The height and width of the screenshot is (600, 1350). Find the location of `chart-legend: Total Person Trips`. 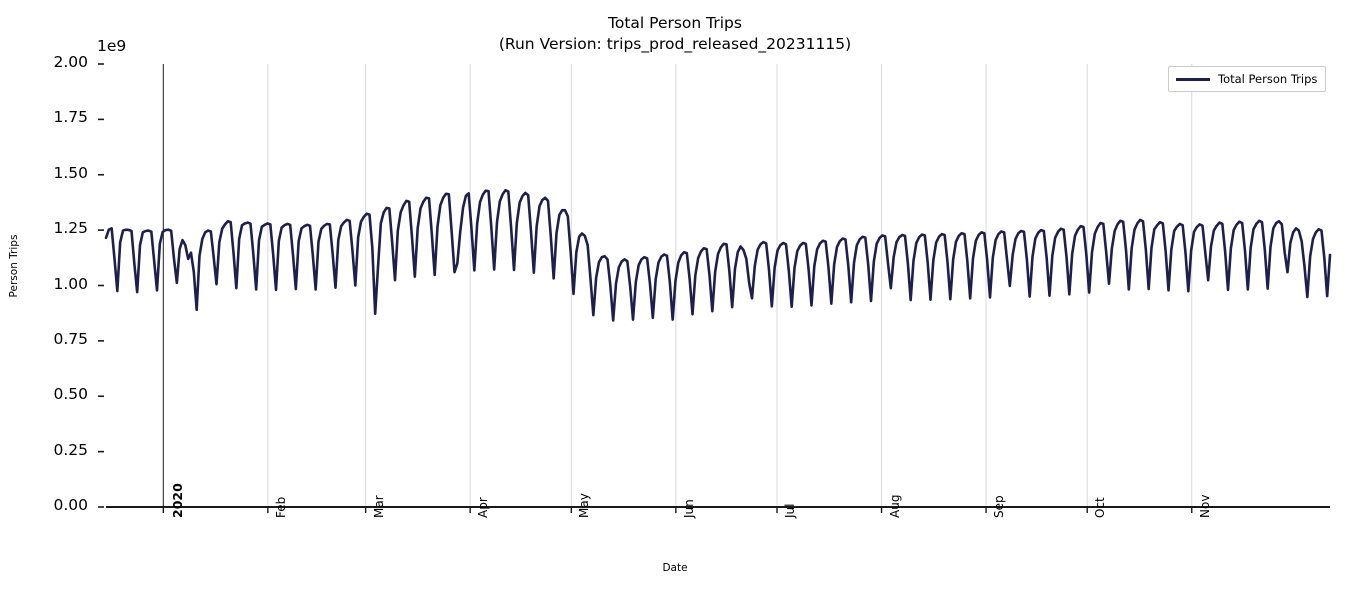

chart-legend: Total Person Trips is located at coordinates (1247, 79).